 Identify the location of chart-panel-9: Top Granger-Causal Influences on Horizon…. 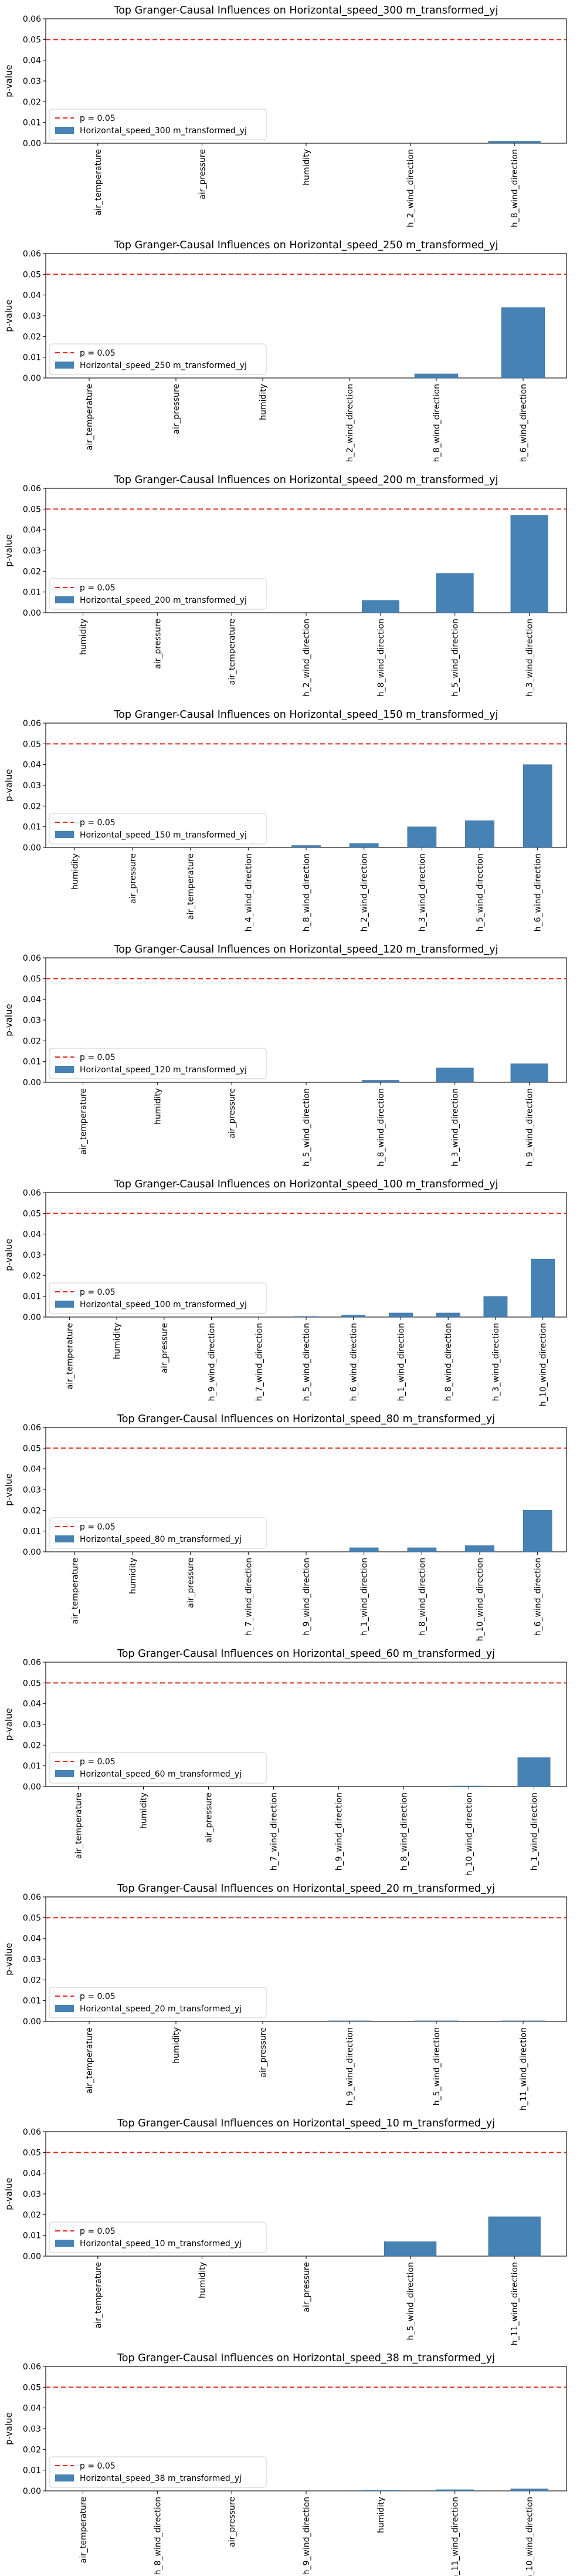
(285, 2231).